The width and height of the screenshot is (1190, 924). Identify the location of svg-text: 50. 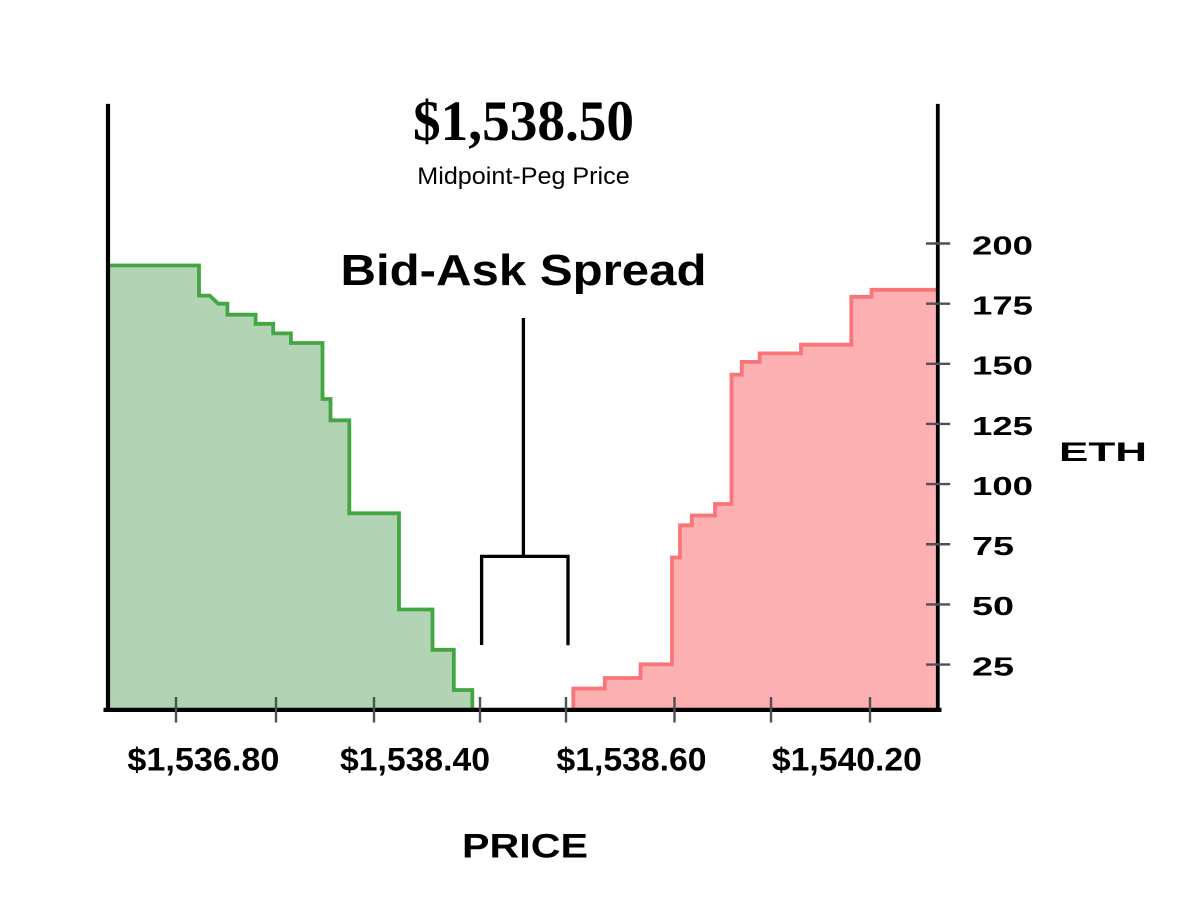
(993, 606).